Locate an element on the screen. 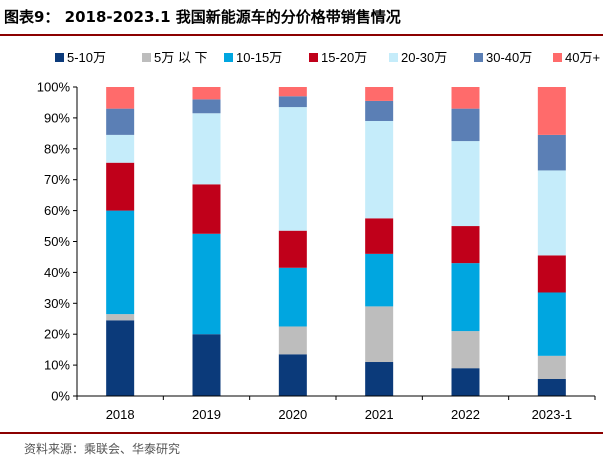 This screenshot has height=474, width=603. y-tick-label: 20% is located at coordinates (57, 334).